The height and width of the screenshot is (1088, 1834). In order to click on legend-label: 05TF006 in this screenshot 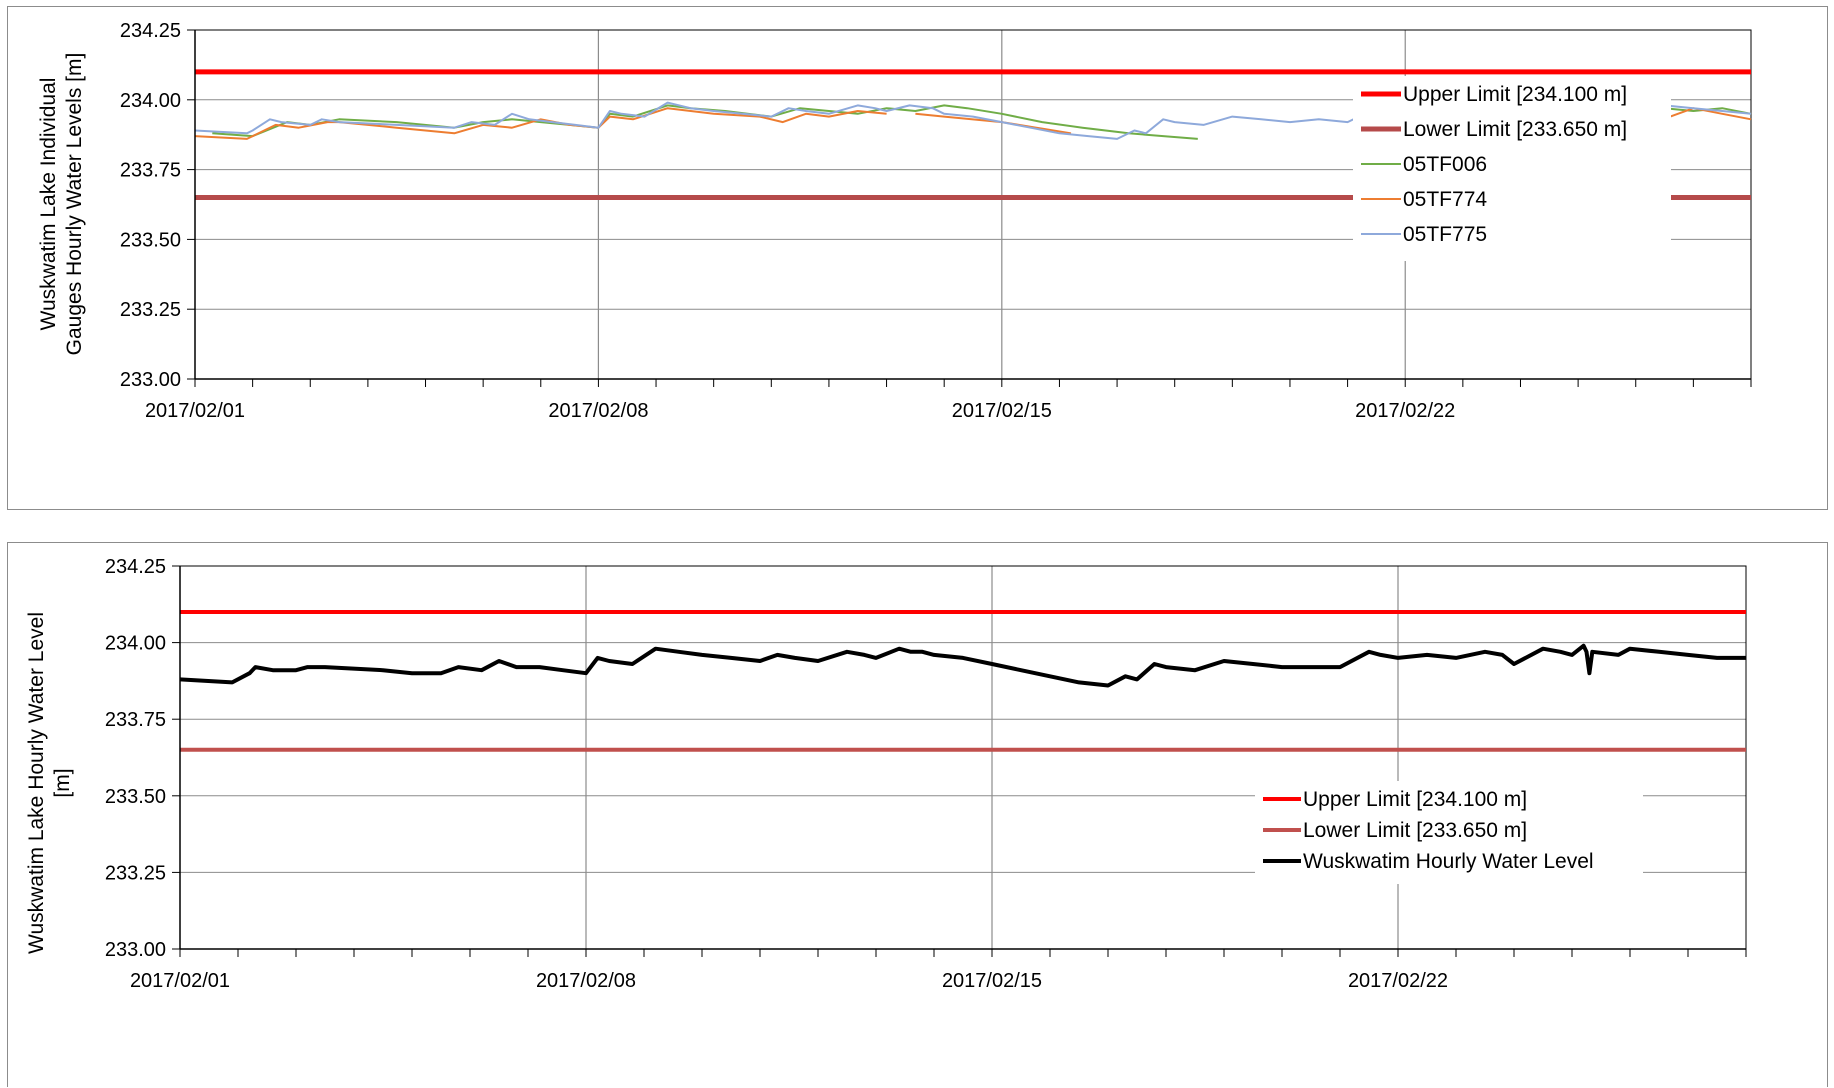, I will do `click(1445, 164)`.